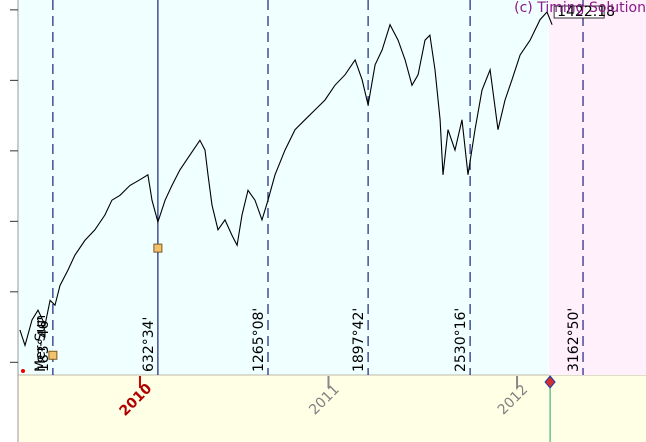 This screenshot has width=646, height=442. I want to click on cycle-name: Mer-Sun, so click(41, 343).